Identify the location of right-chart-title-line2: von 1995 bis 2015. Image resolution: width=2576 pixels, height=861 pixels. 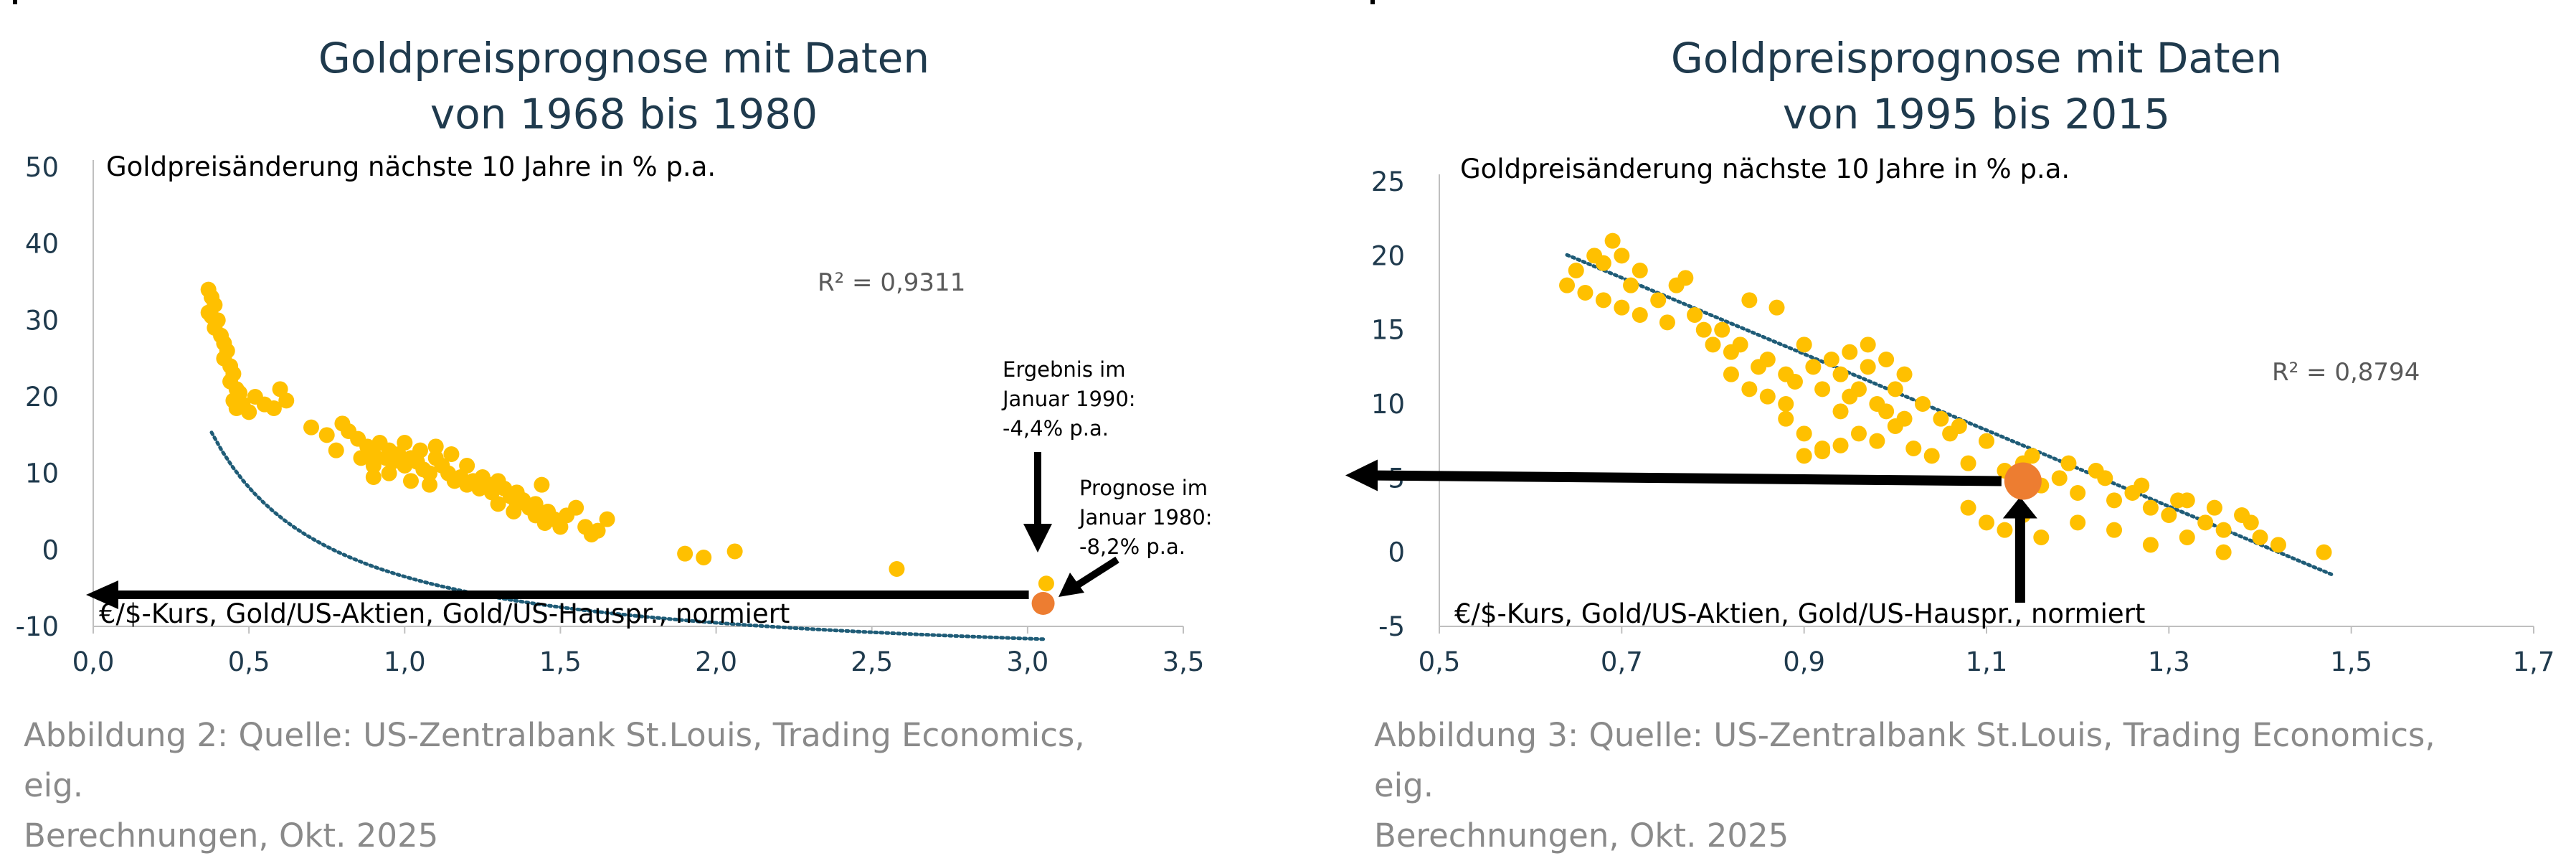
(1976, 114).